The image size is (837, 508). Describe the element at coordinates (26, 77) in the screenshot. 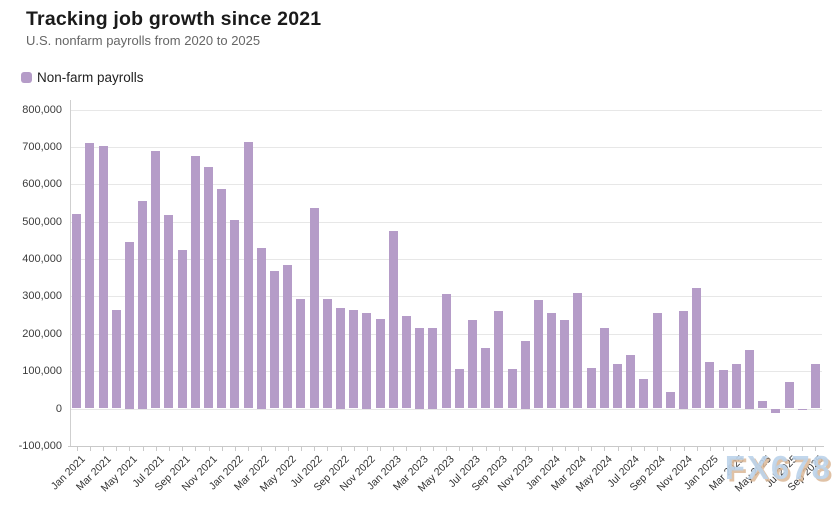

I see `legend-swatch-icon` at that location.